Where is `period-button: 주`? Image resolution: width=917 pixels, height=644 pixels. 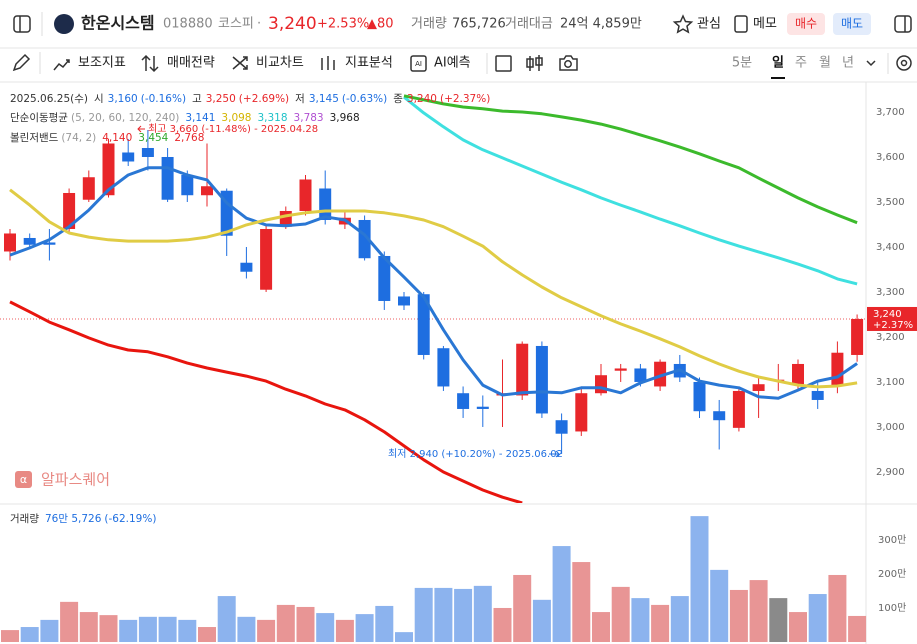 period-button: 주 is located at coordinates (801, 63).